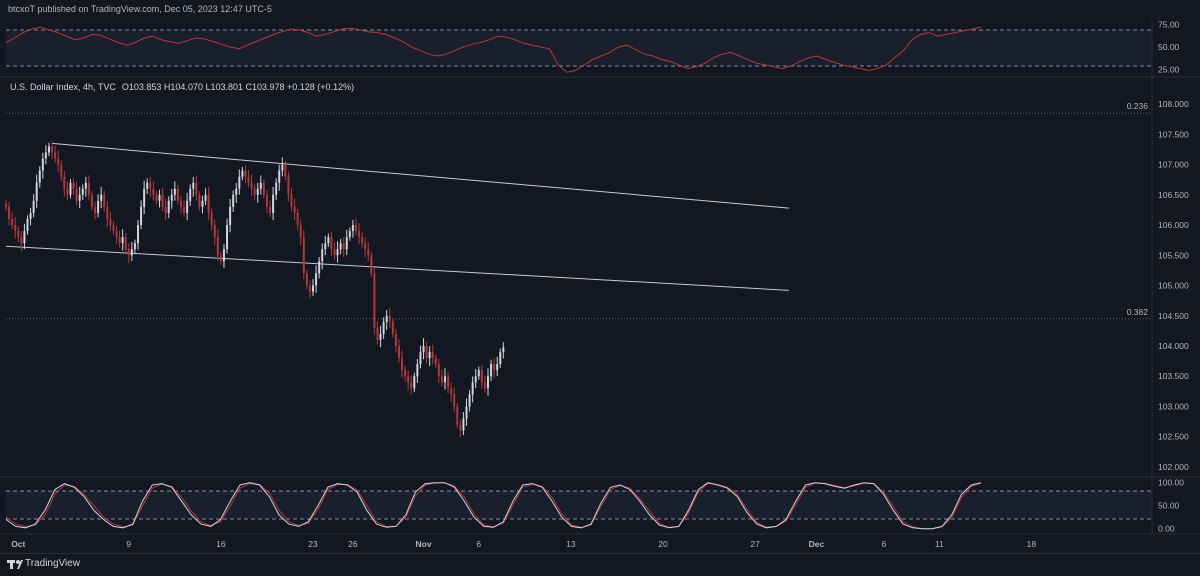 The height and width of the screenshot is (576, 1200). Describe the element at coordinates (1138, 106) in the screenshot. I see `fib-level-label: 0.236` at that location.